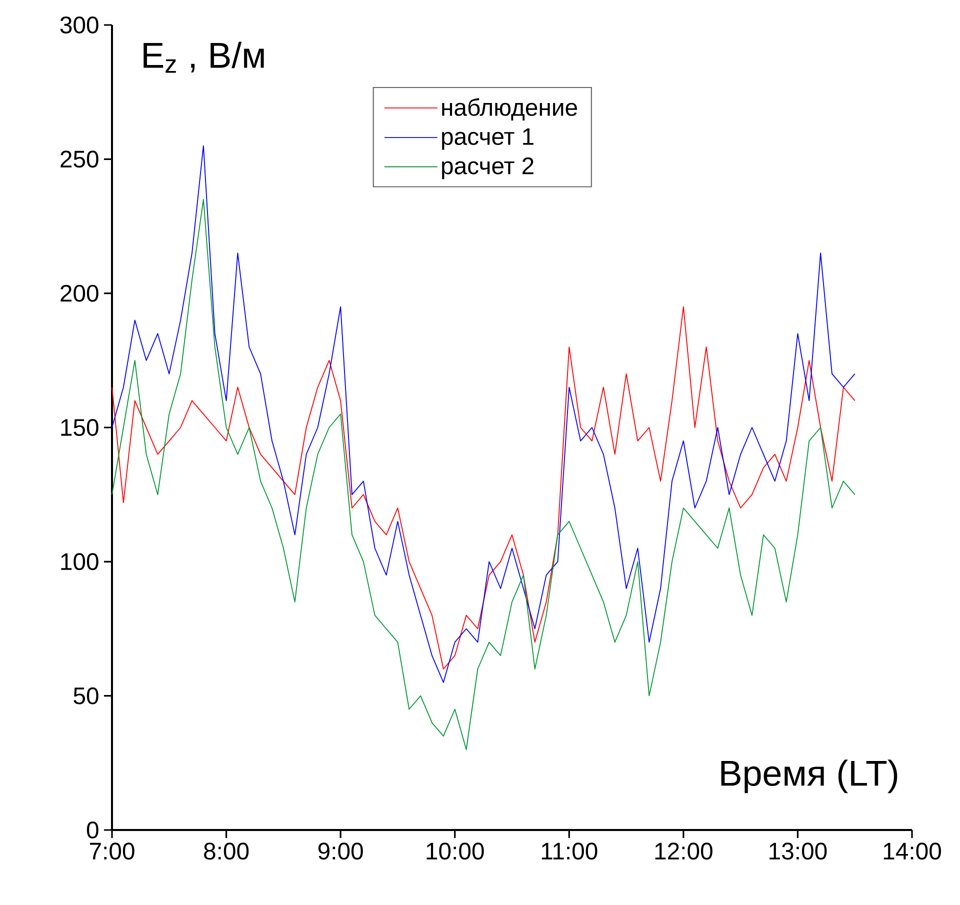 The height and width of the screenshot is (905, 960). I want to click on legend-label: наблюдение, so click(510, 109).